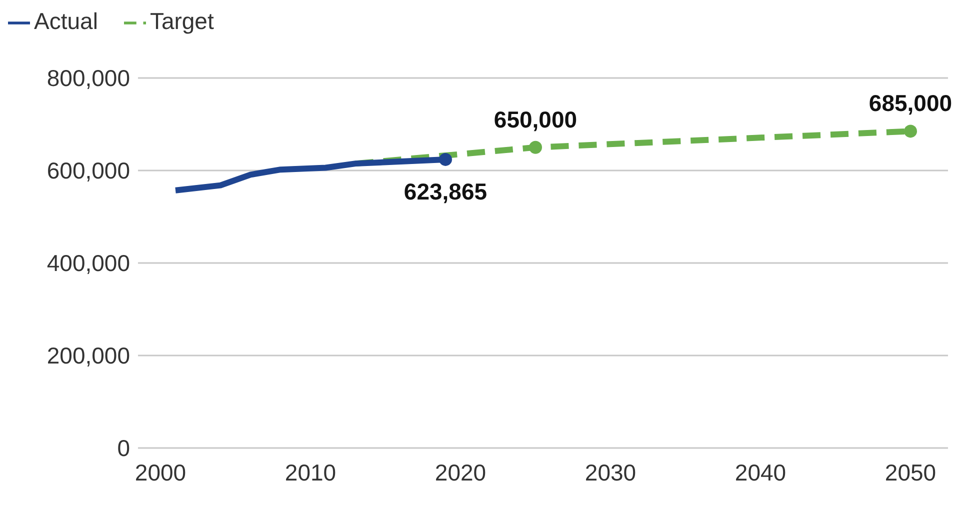 Image resolution: width=976 pixels, height=510 pixels. What do you see at coordinates (610, 472) in the screenshot?
I see `x-tick-label: 2030` at bounding box center [610, 472].